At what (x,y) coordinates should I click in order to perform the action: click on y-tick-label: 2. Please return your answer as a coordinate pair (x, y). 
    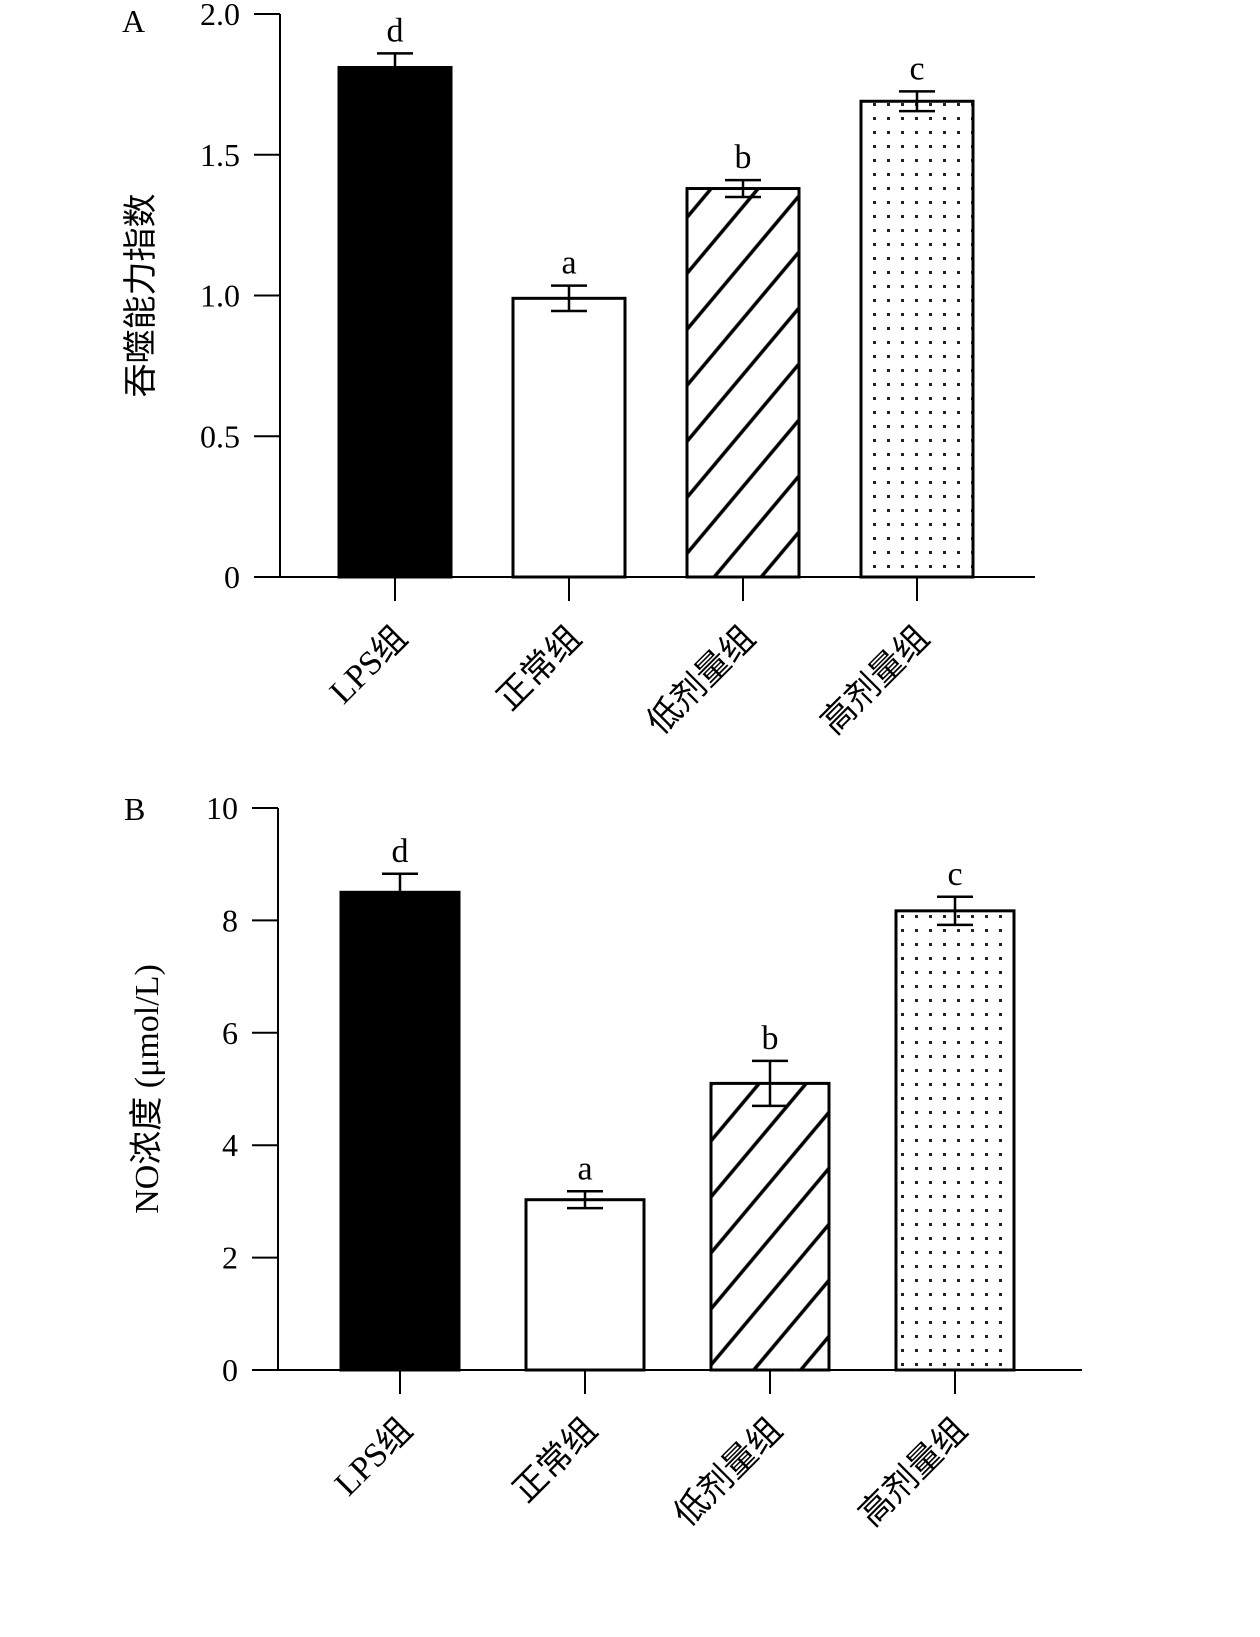
    Looking at the image, I should click on (230, 1258).